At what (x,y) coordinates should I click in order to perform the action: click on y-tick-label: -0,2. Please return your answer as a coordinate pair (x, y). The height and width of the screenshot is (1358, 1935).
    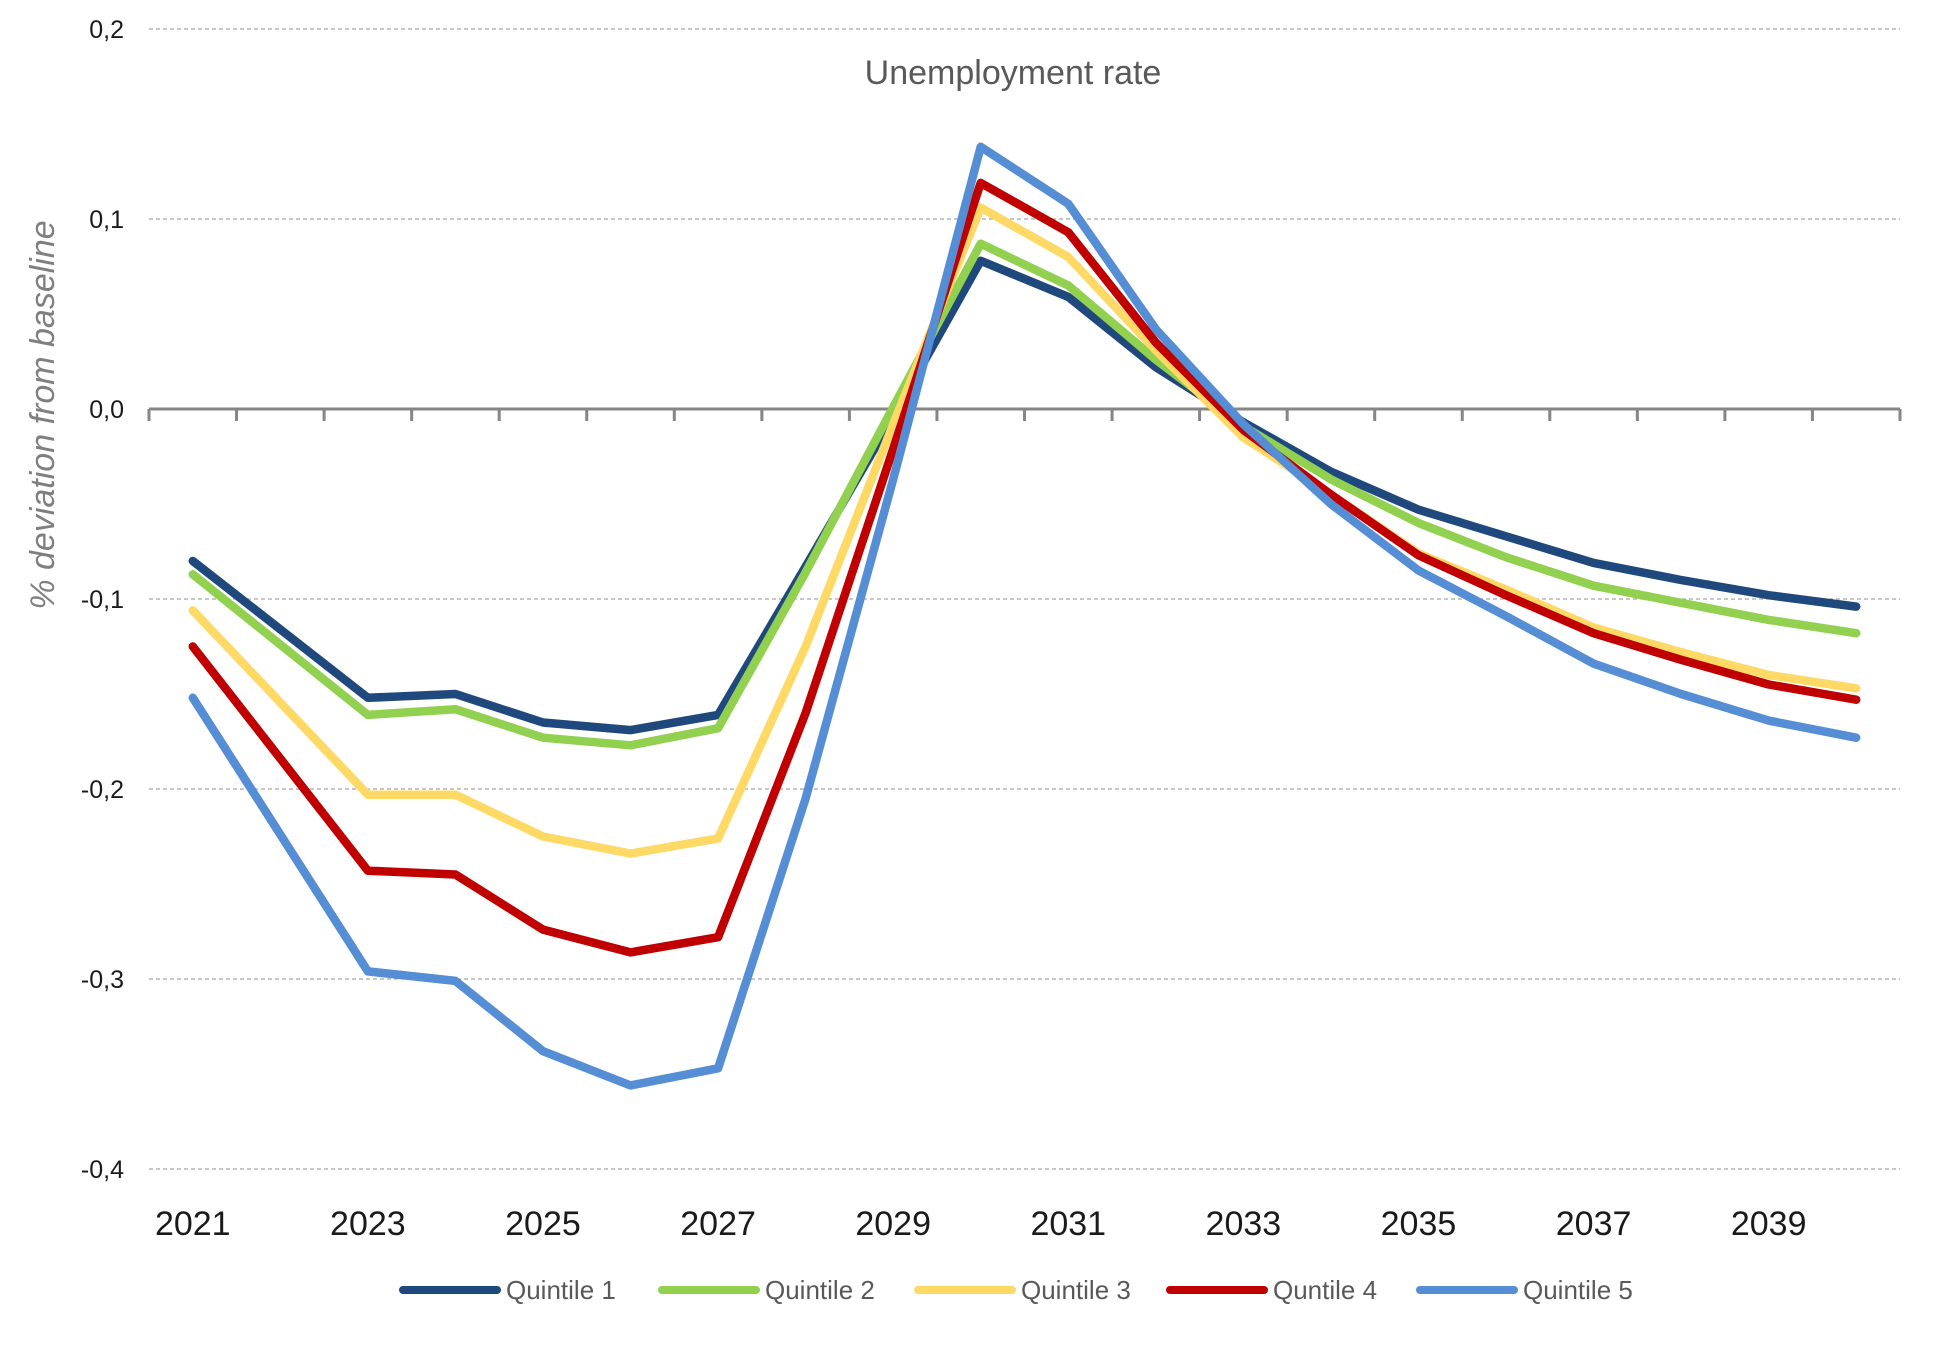
    Looking at the image, I should click on (102, 790).